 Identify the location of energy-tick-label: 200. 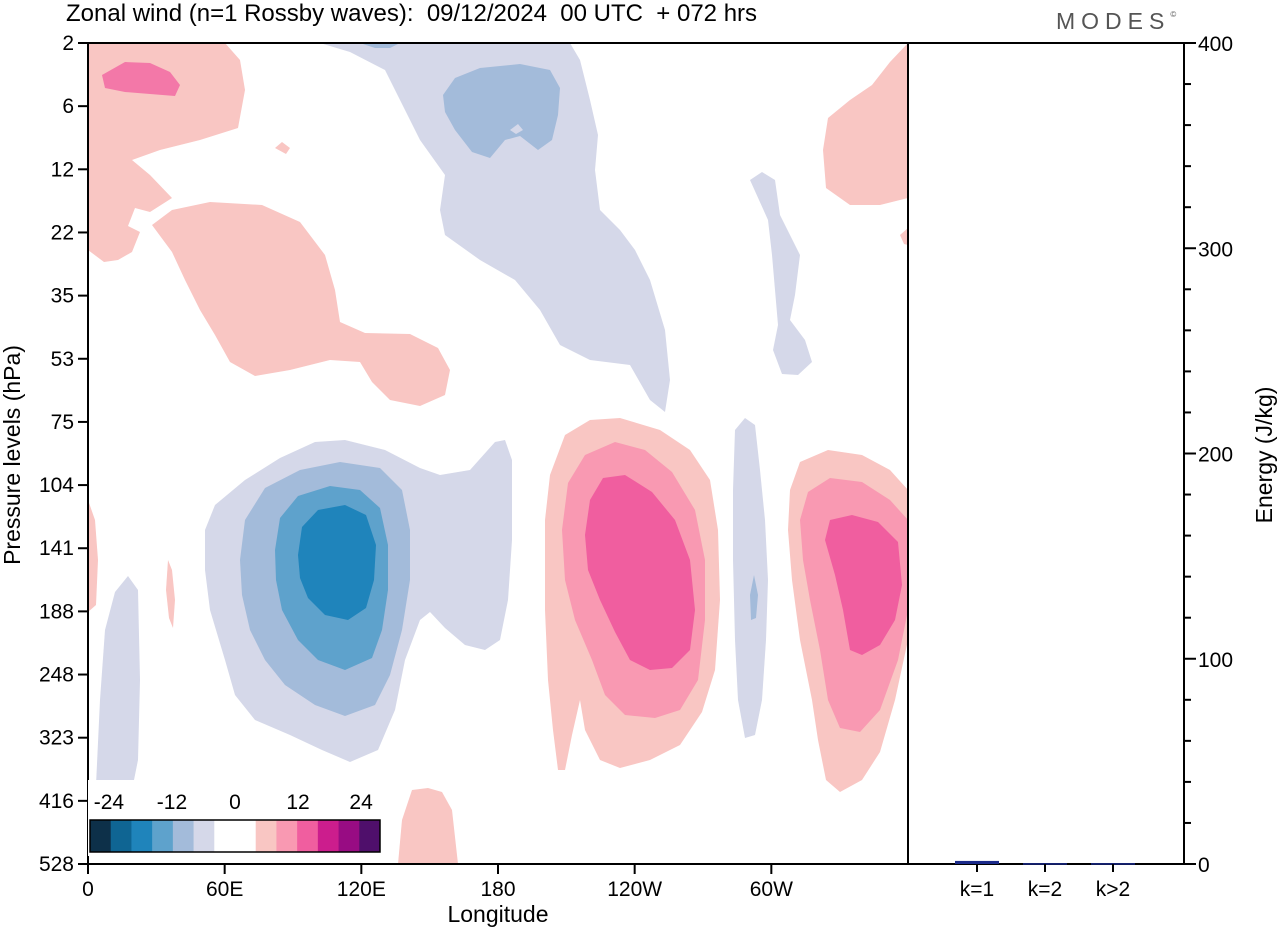
(1215, 455).